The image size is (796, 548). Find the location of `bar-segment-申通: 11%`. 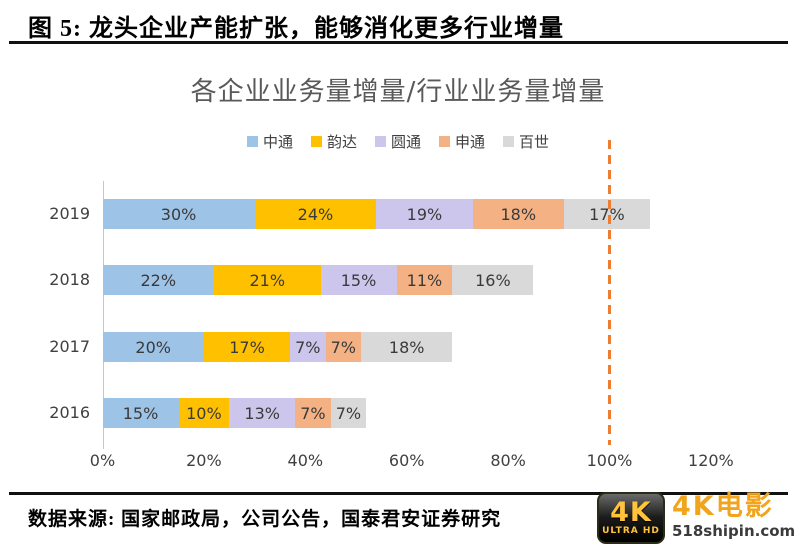

bar-segment-申通: 11% is located at coordinates (424, 280).